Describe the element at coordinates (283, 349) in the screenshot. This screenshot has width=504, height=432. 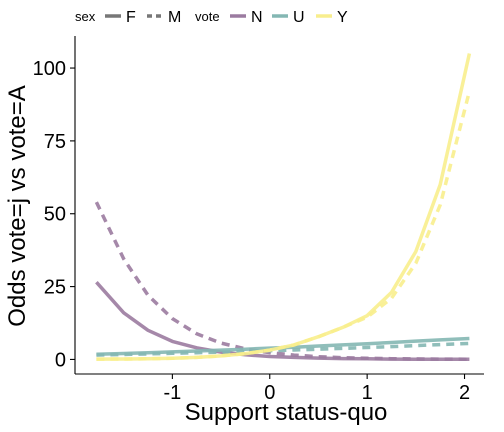
I see `series-line-u-m` at that location.